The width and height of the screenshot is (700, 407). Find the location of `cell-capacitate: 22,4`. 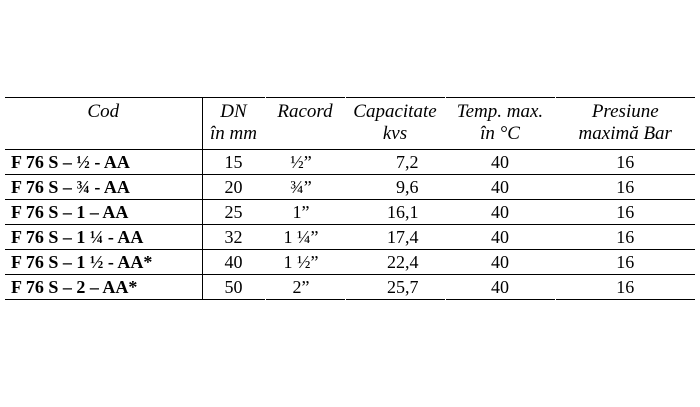

cell-capacitate: 22,4 is located at coordinates (395, 262).